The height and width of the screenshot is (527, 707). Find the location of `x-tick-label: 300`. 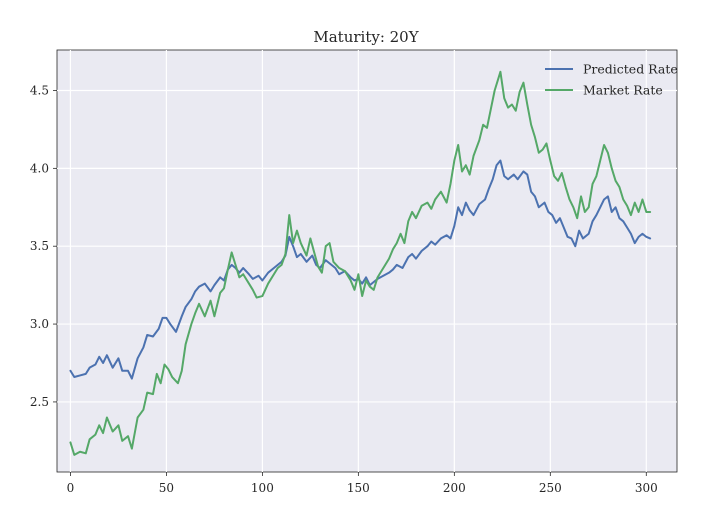

x-tick-label: 300 is located at coordinates (646, 488).